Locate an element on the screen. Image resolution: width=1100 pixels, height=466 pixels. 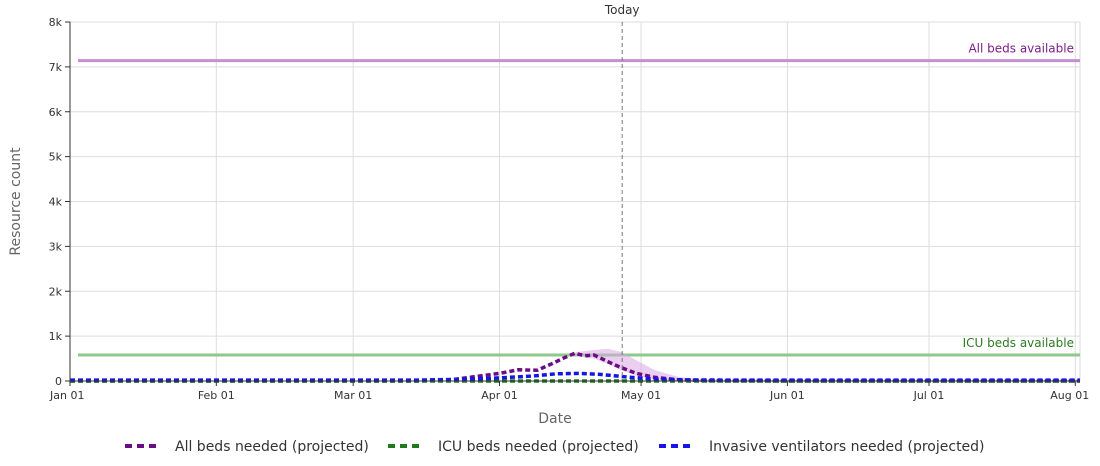
legend-label: ICU beds needed (projected) is located at coordinates (538, 447).